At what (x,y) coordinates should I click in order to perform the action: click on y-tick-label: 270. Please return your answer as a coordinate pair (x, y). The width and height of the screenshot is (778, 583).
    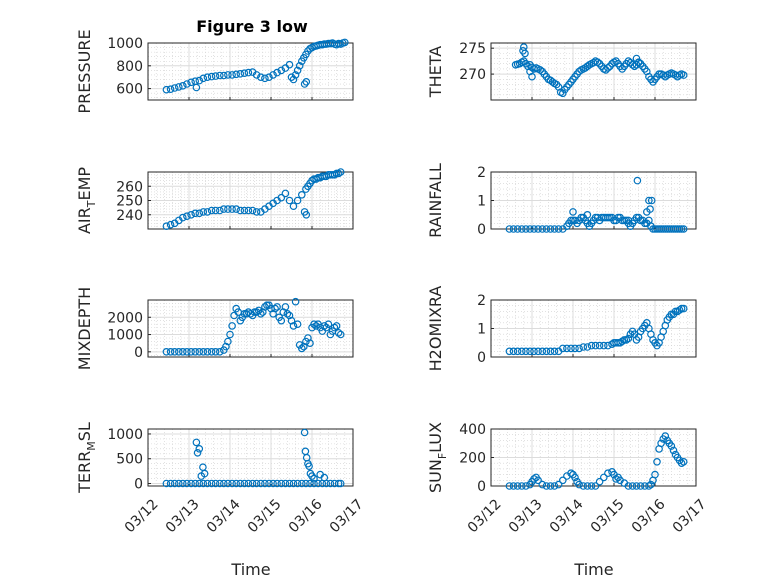
    Looking at the image, I should click on (472, 75).